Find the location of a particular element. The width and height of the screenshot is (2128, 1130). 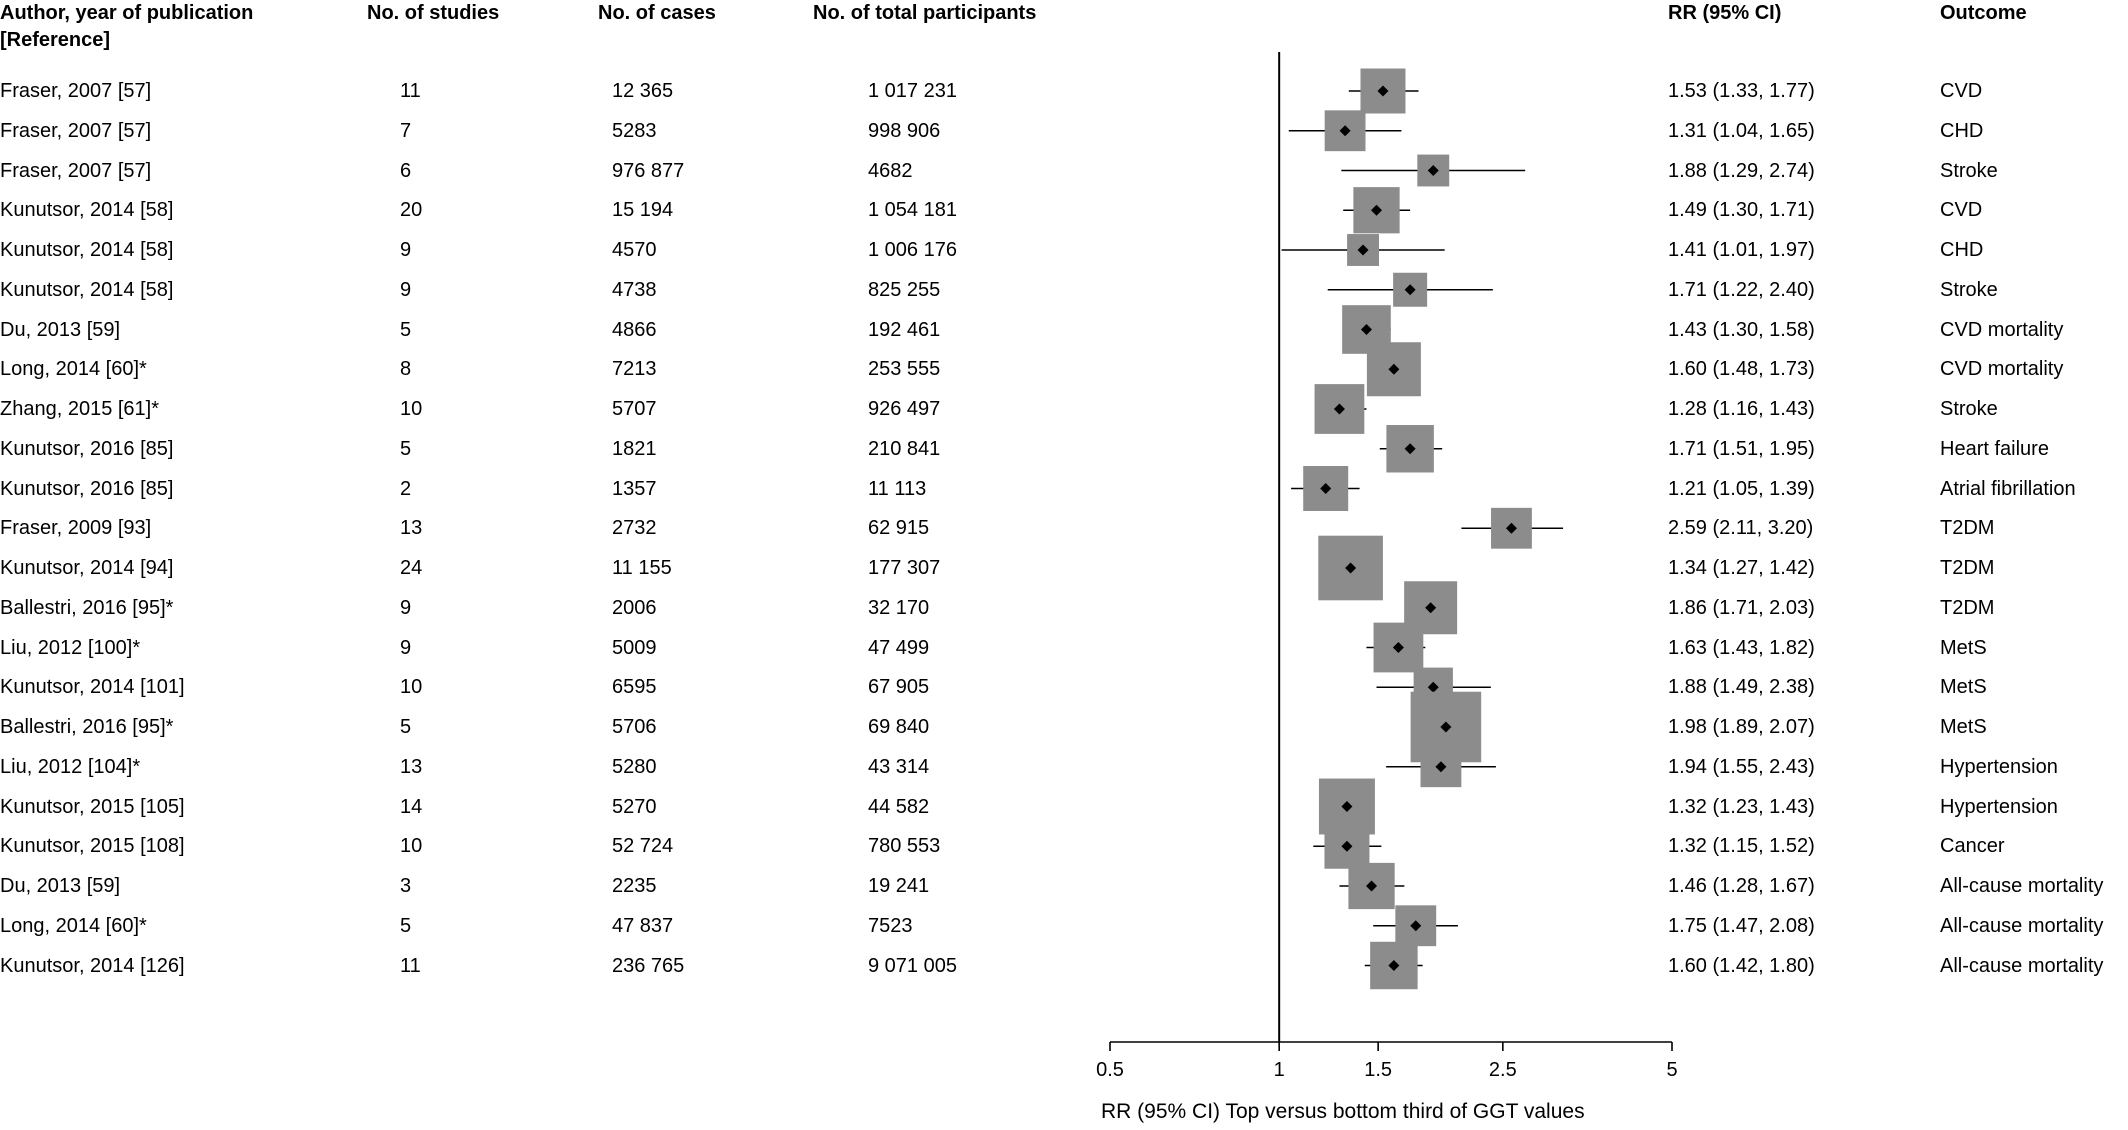

participants-cell: 62 915 is located at coordinates (899, 528).